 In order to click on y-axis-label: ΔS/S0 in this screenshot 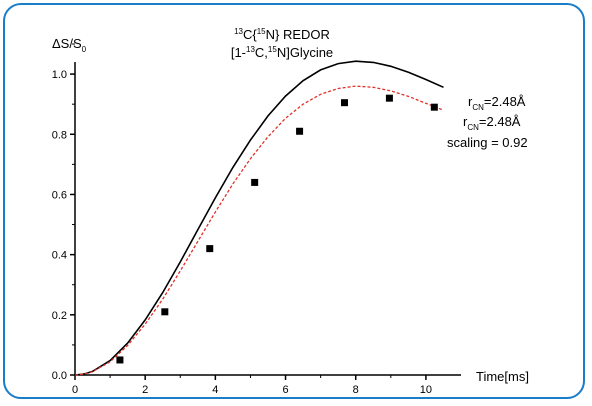, I will do `click(69, 45)`.